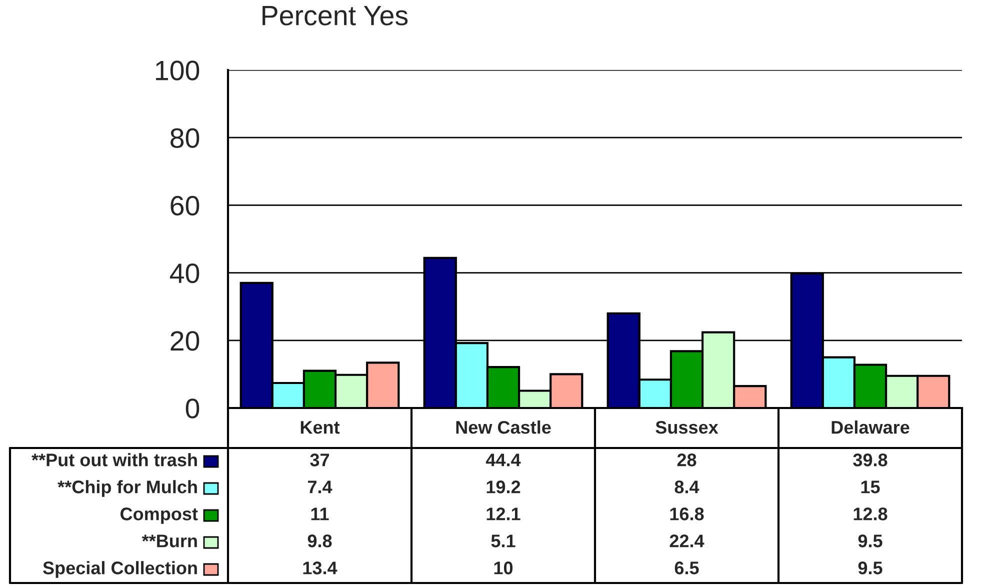 Image resolution: width=985 pixels, height=586 pixels. Describe the element at coordinates (870, 487) in the screenshot. I see `data-label: 15` at that location.